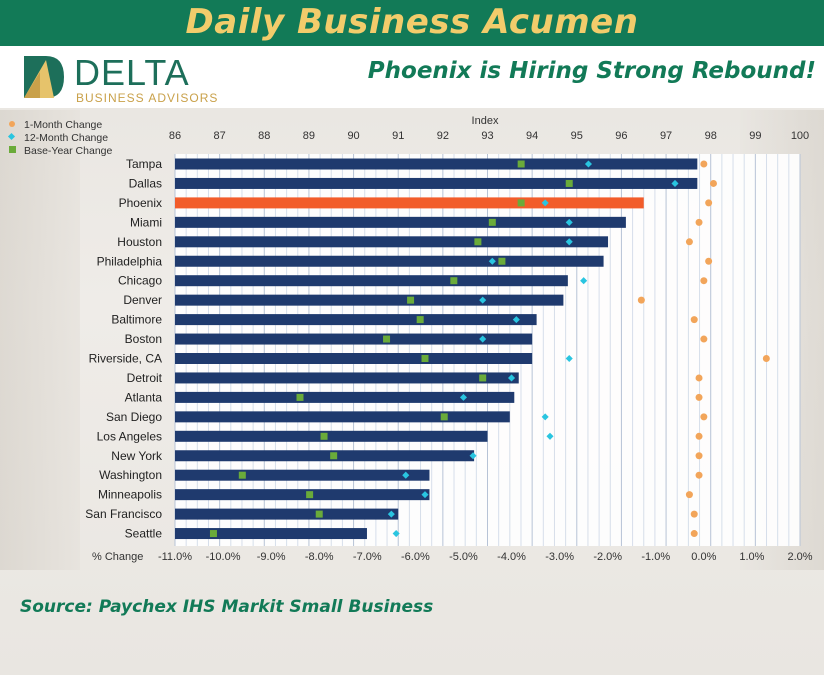 The image size is (824, 675). Describe the element at coordinates (799, 557) in the screenshot. I see `change-tick-label: 2.0%` at that location.